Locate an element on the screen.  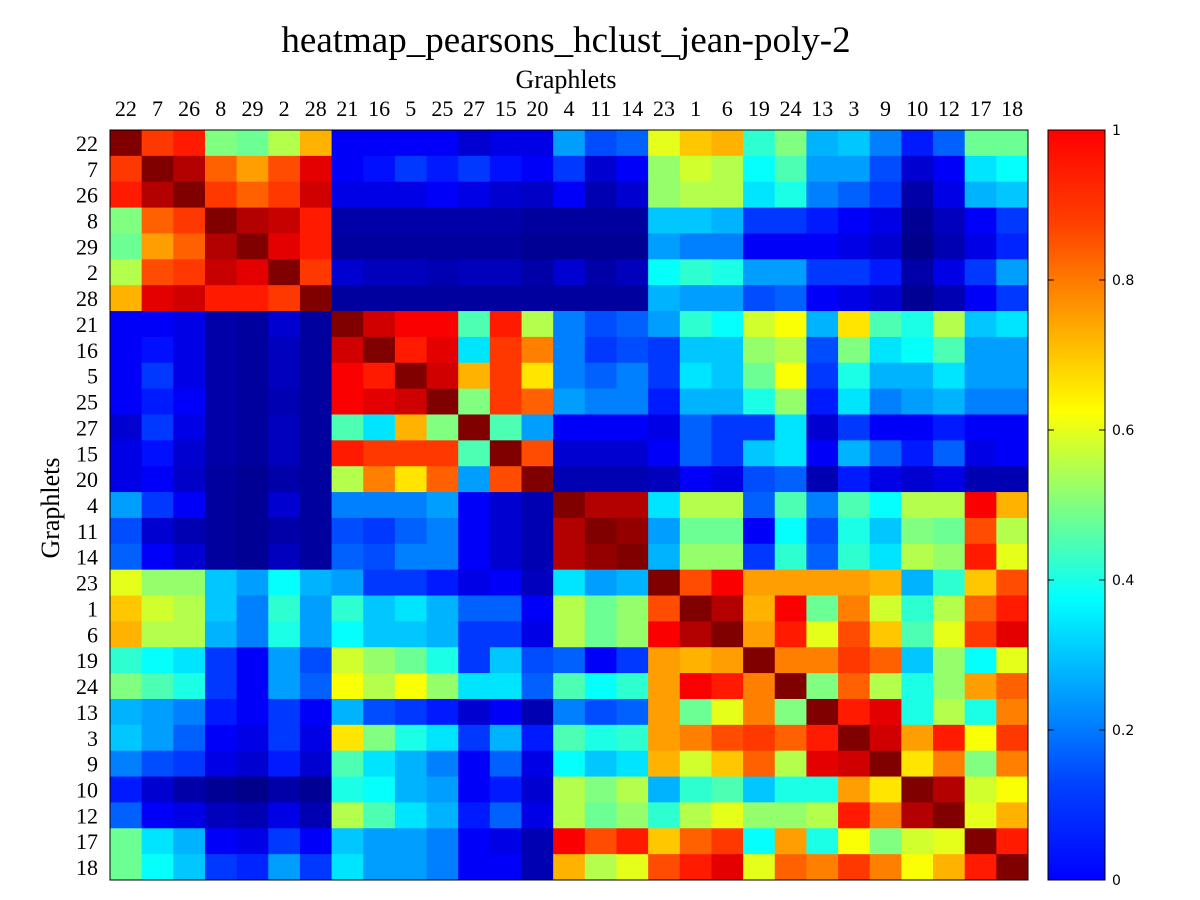
y-tick-label: 3 is located at coordinates (92, 738).